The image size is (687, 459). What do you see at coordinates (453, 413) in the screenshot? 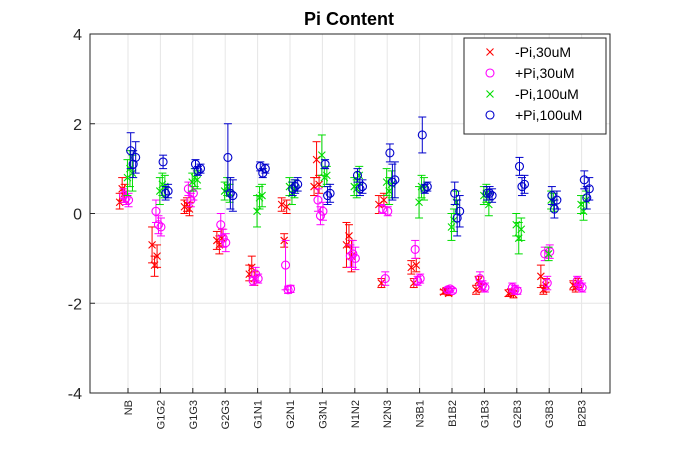
I see `x-tick-label: B1B2` at bounding box center [453, 413].